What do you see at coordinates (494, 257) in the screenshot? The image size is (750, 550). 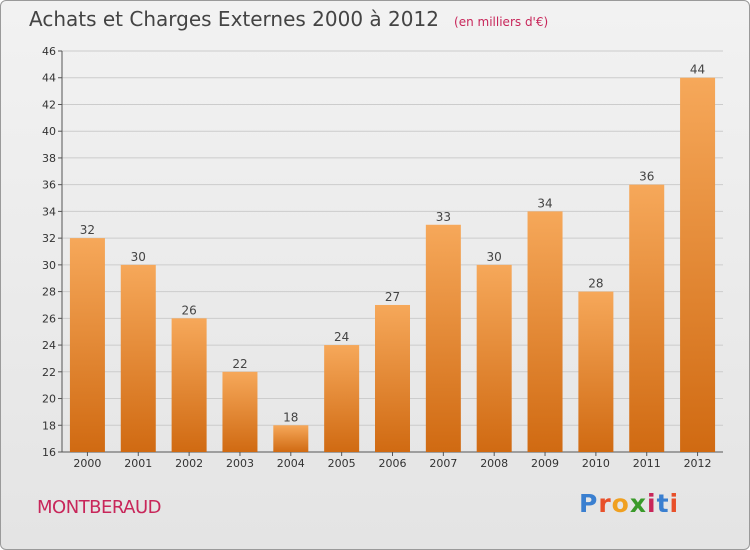 I see `data-label-2008: 30` at bounding box center [494, 257].